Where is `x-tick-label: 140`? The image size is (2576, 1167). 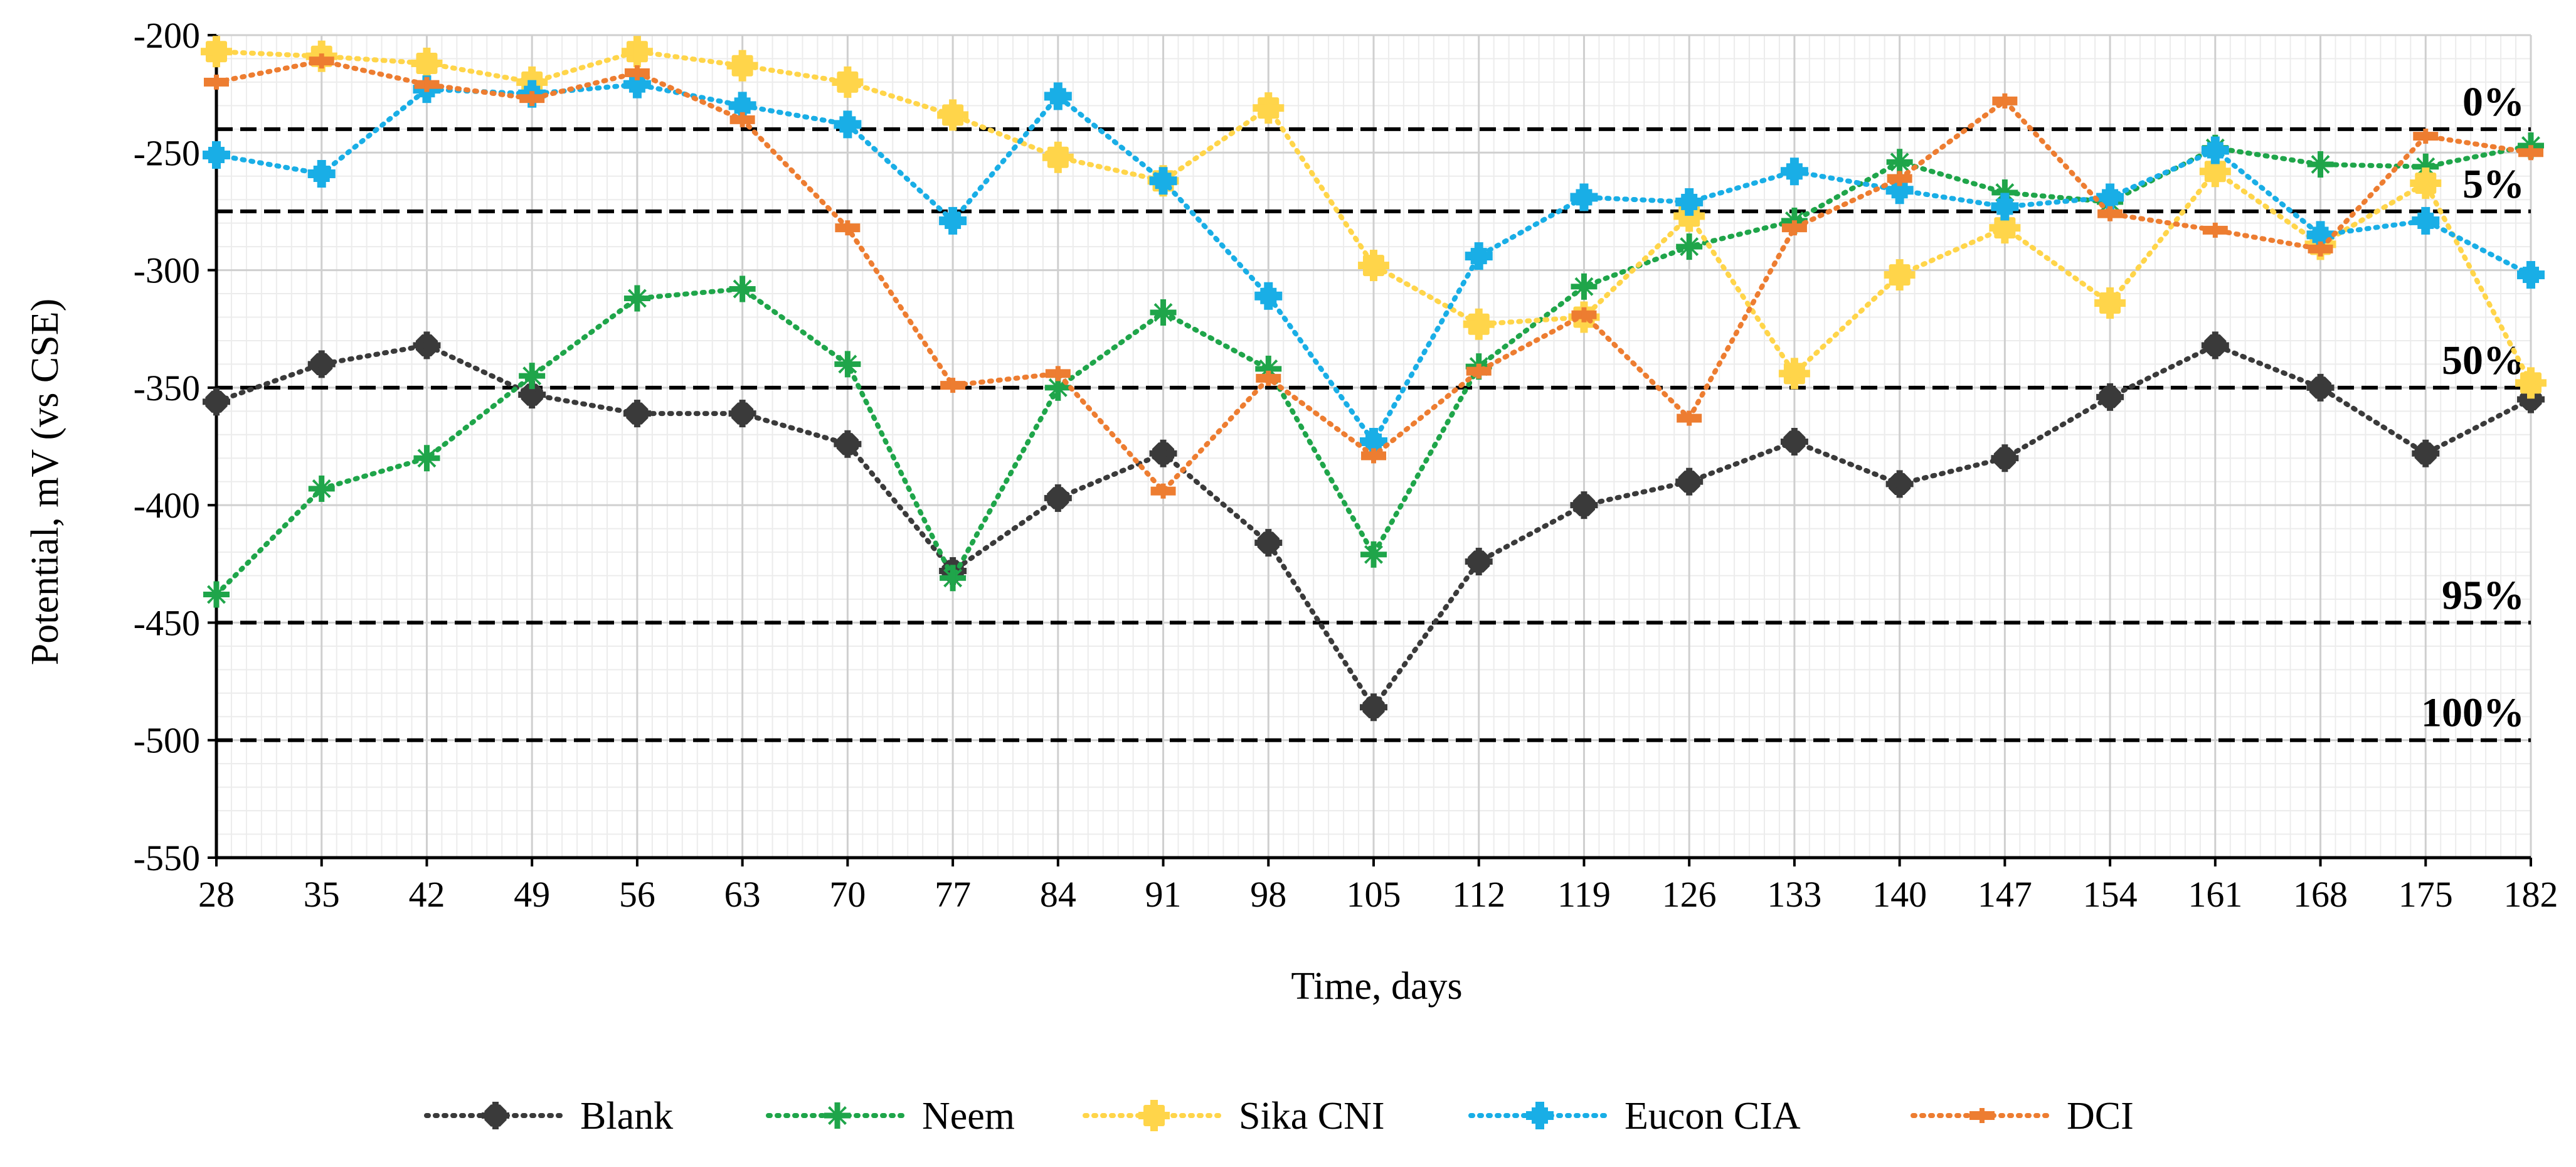
x-tick-label: 140 is located at coordinates (1899, 895).